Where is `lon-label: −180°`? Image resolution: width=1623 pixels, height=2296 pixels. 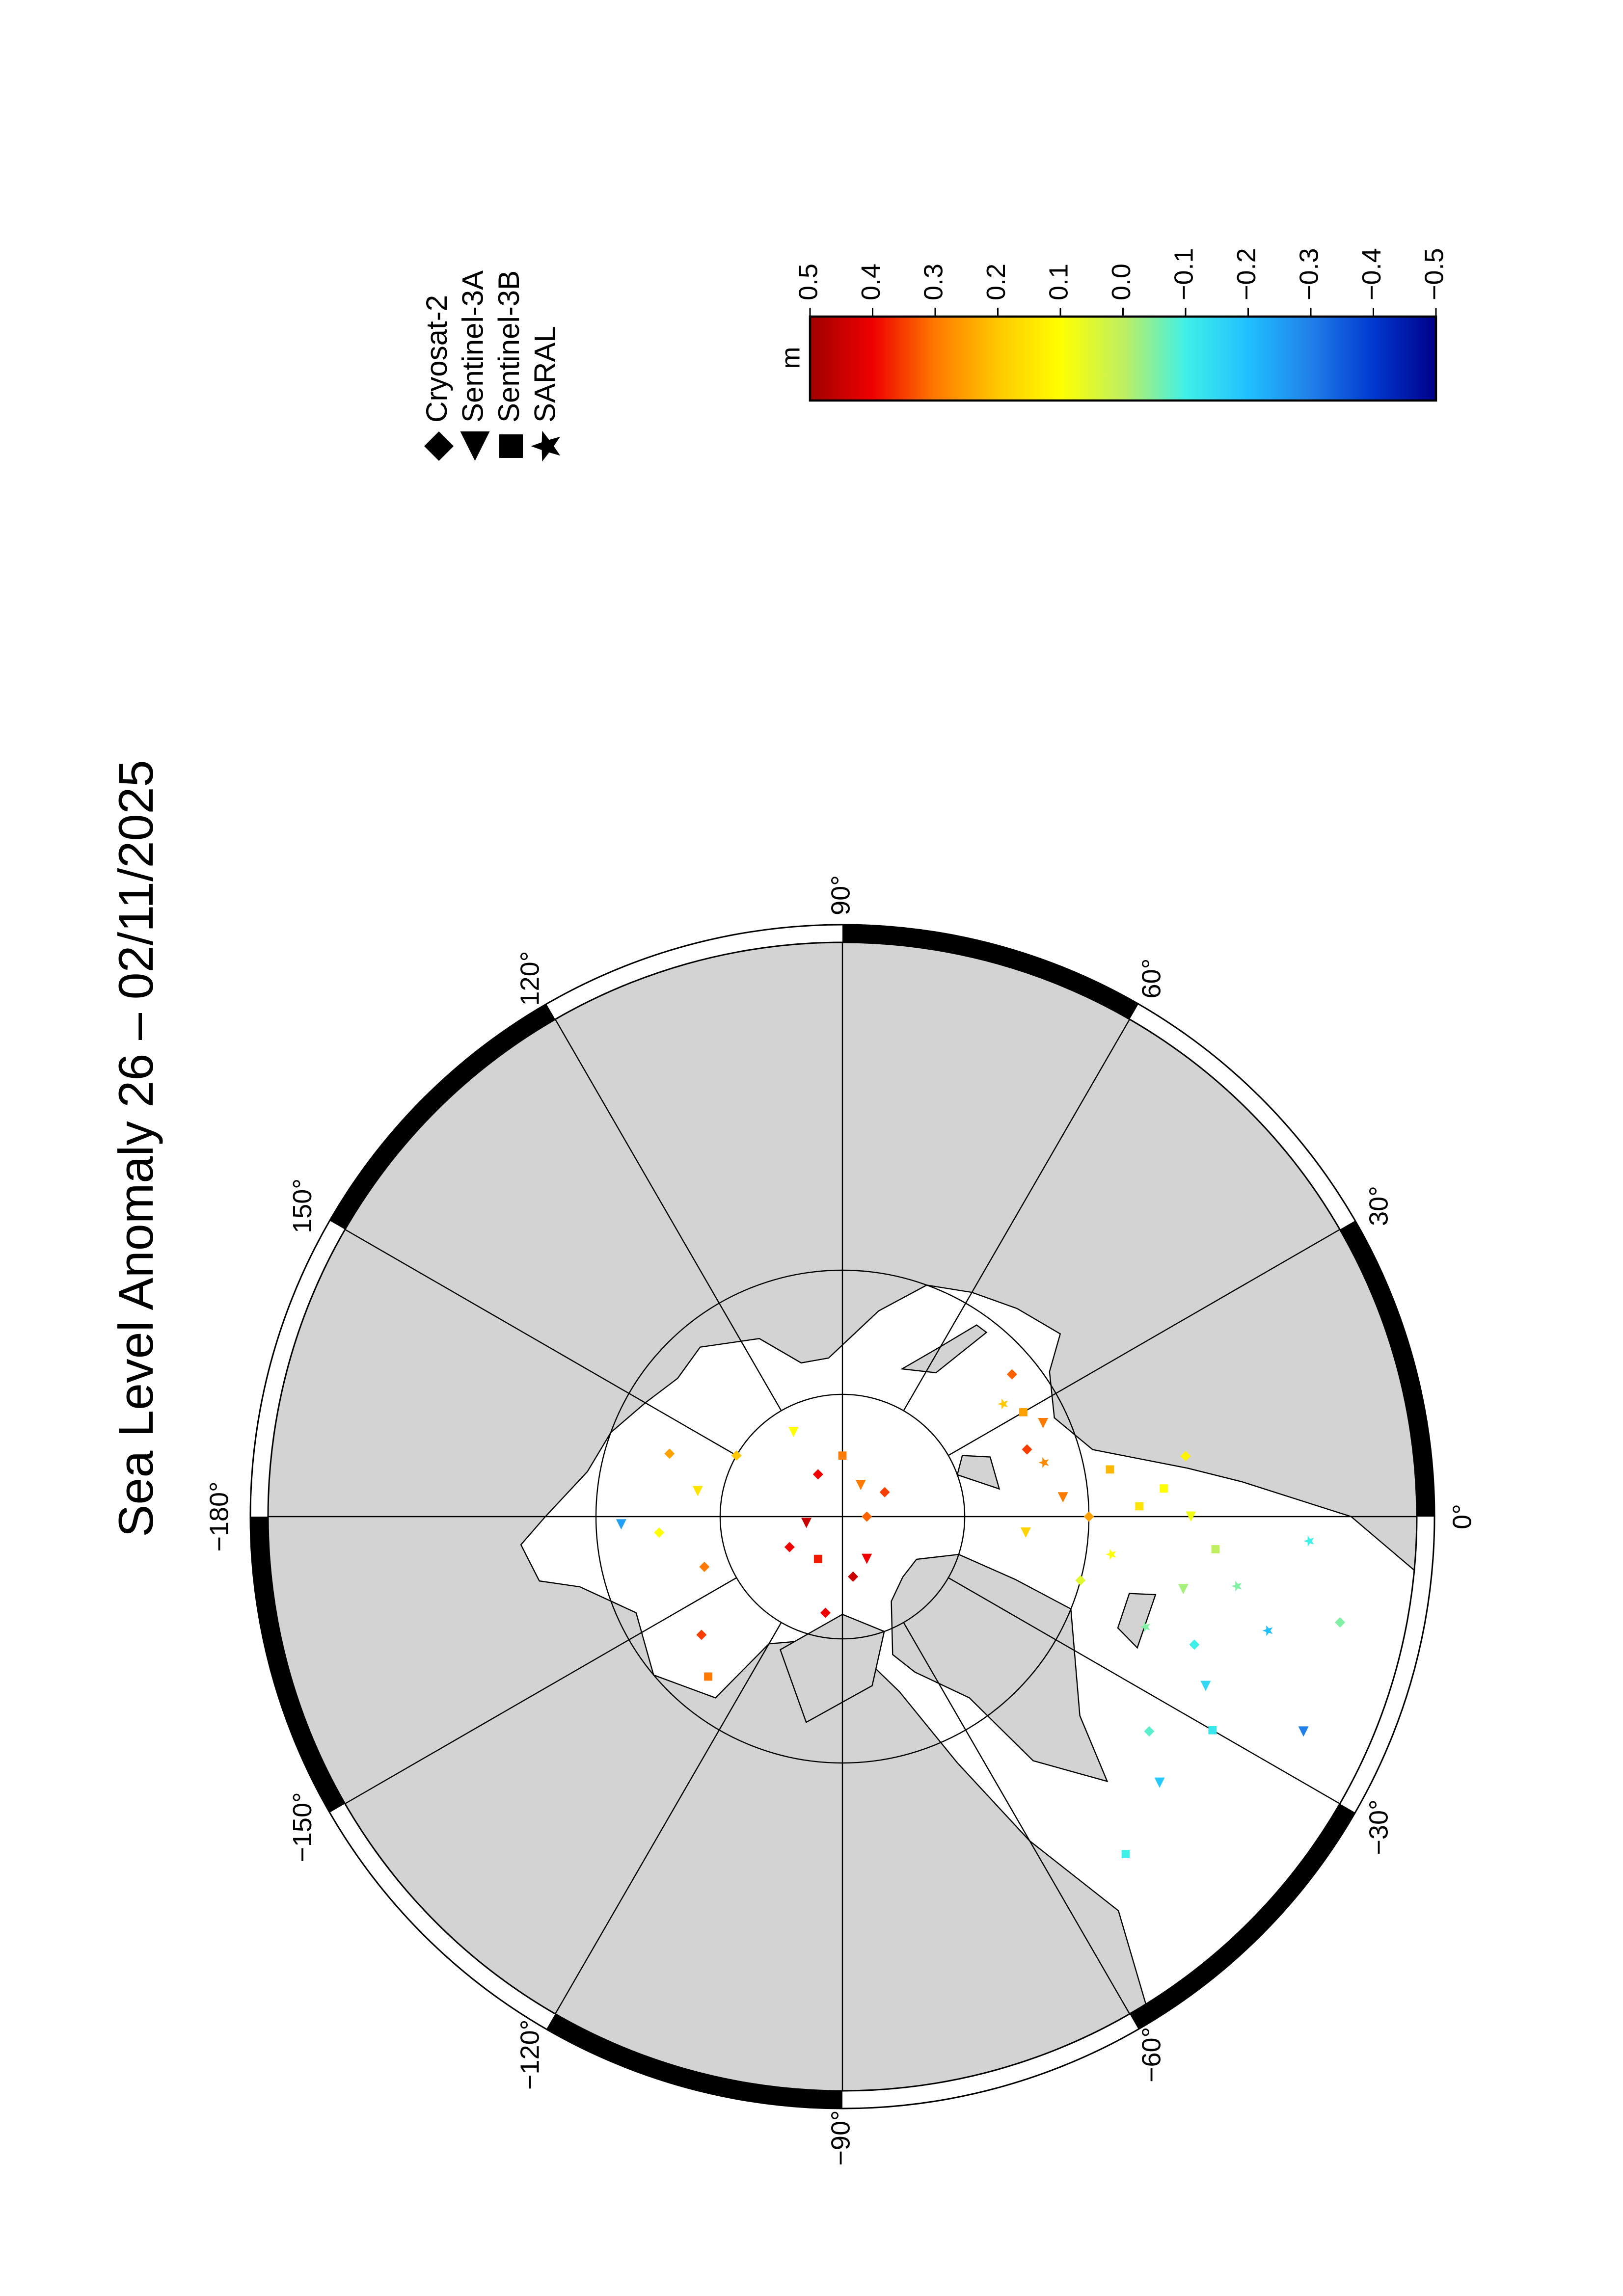
lon-label: −180° is located at coordinates (219, 1516).